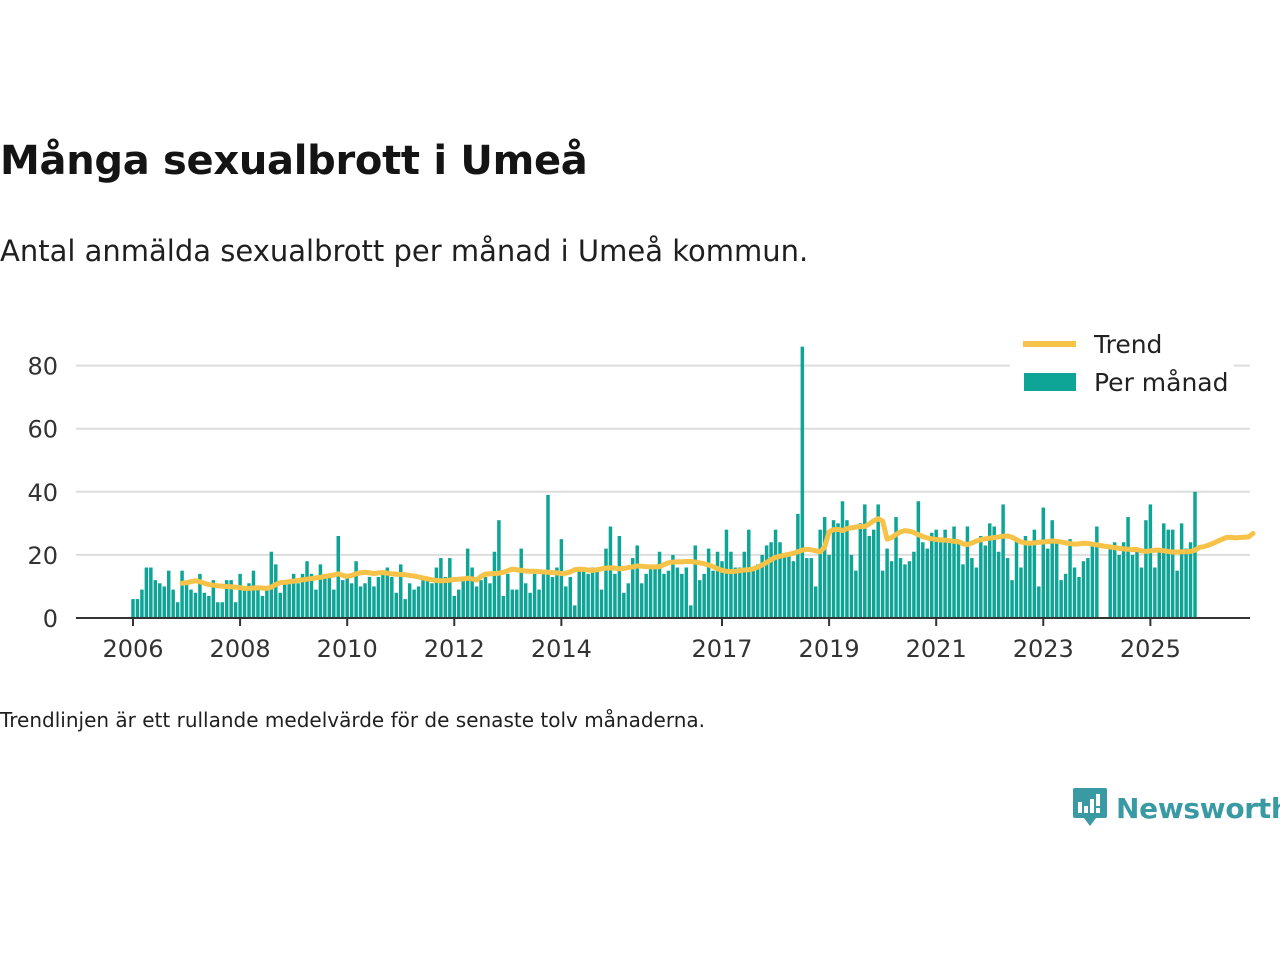  Describe the element at coordinates (42, 493) in the screenshot. I see `y-tick-label: 40` at that location.